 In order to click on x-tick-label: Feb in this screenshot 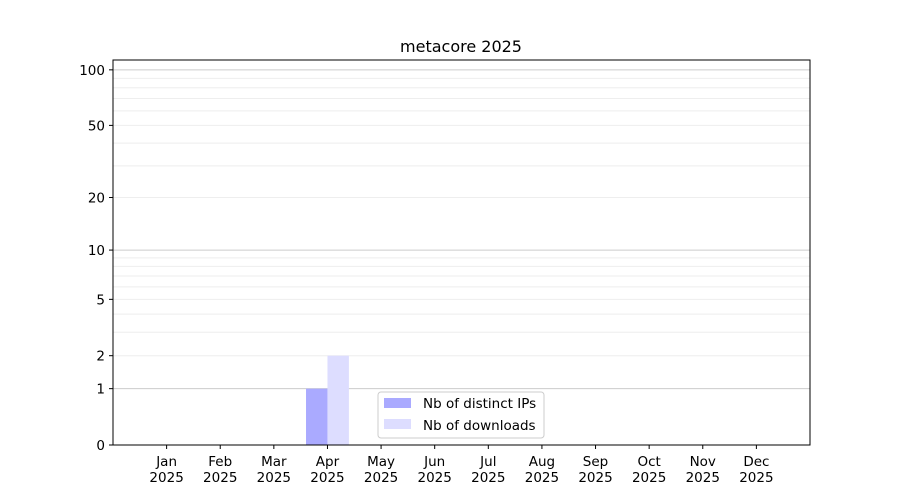, I will do `click(220, 462)`.